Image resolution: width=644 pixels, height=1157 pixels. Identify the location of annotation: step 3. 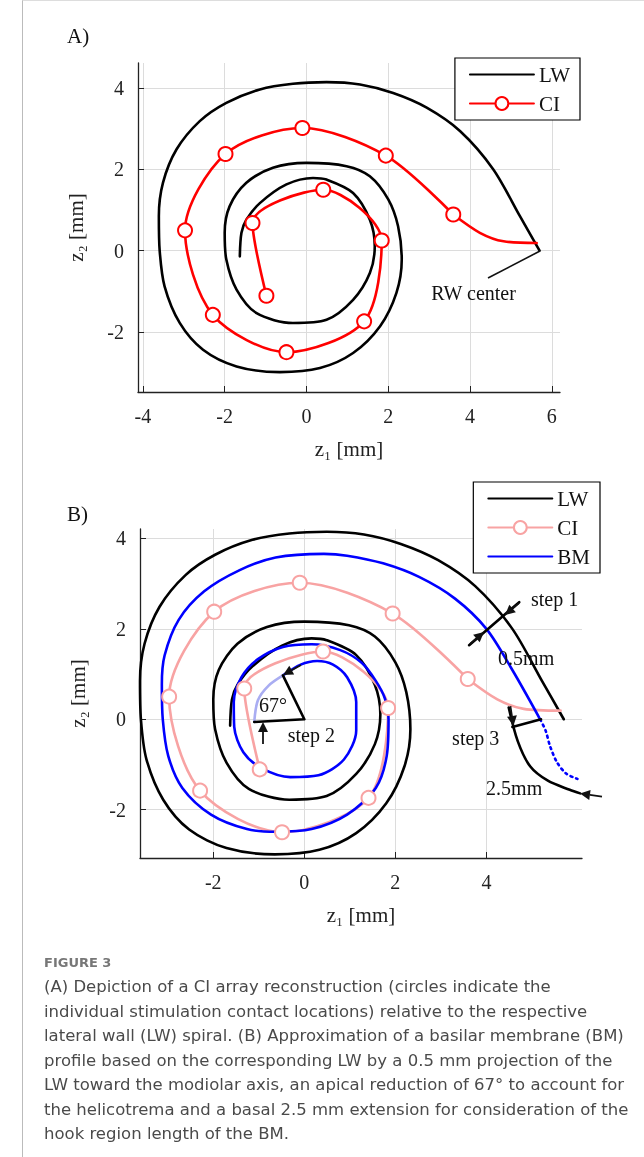
(476, 739).